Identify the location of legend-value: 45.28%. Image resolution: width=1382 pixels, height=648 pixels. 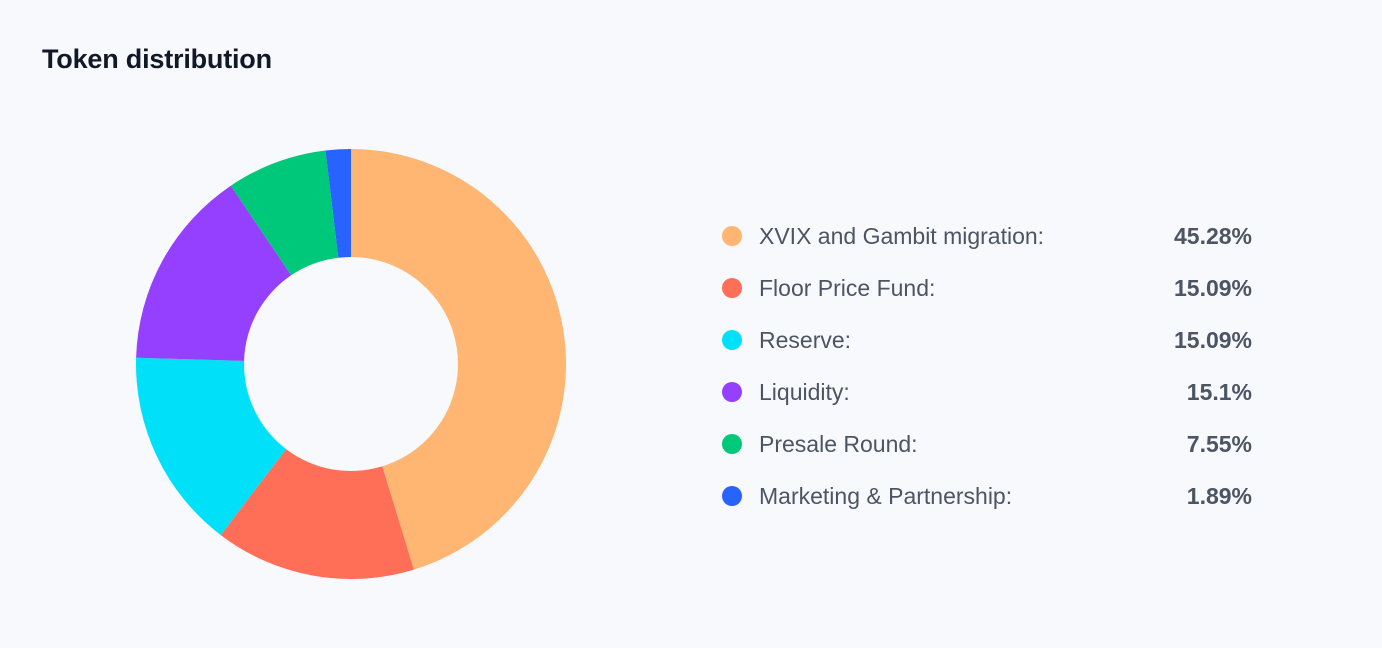
(1212, 235).